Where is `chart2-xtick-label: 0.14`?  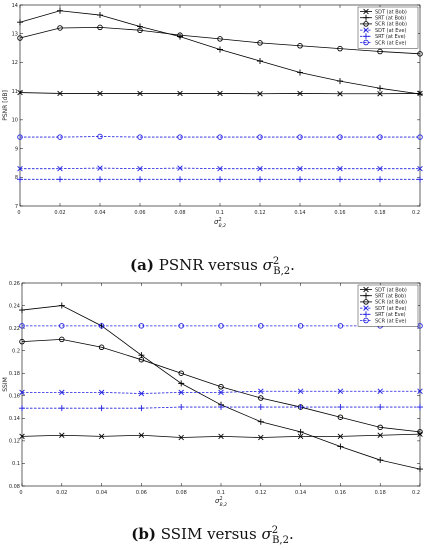
chart2-xtick-label: 0.14 is located at coordinates (300, 493).